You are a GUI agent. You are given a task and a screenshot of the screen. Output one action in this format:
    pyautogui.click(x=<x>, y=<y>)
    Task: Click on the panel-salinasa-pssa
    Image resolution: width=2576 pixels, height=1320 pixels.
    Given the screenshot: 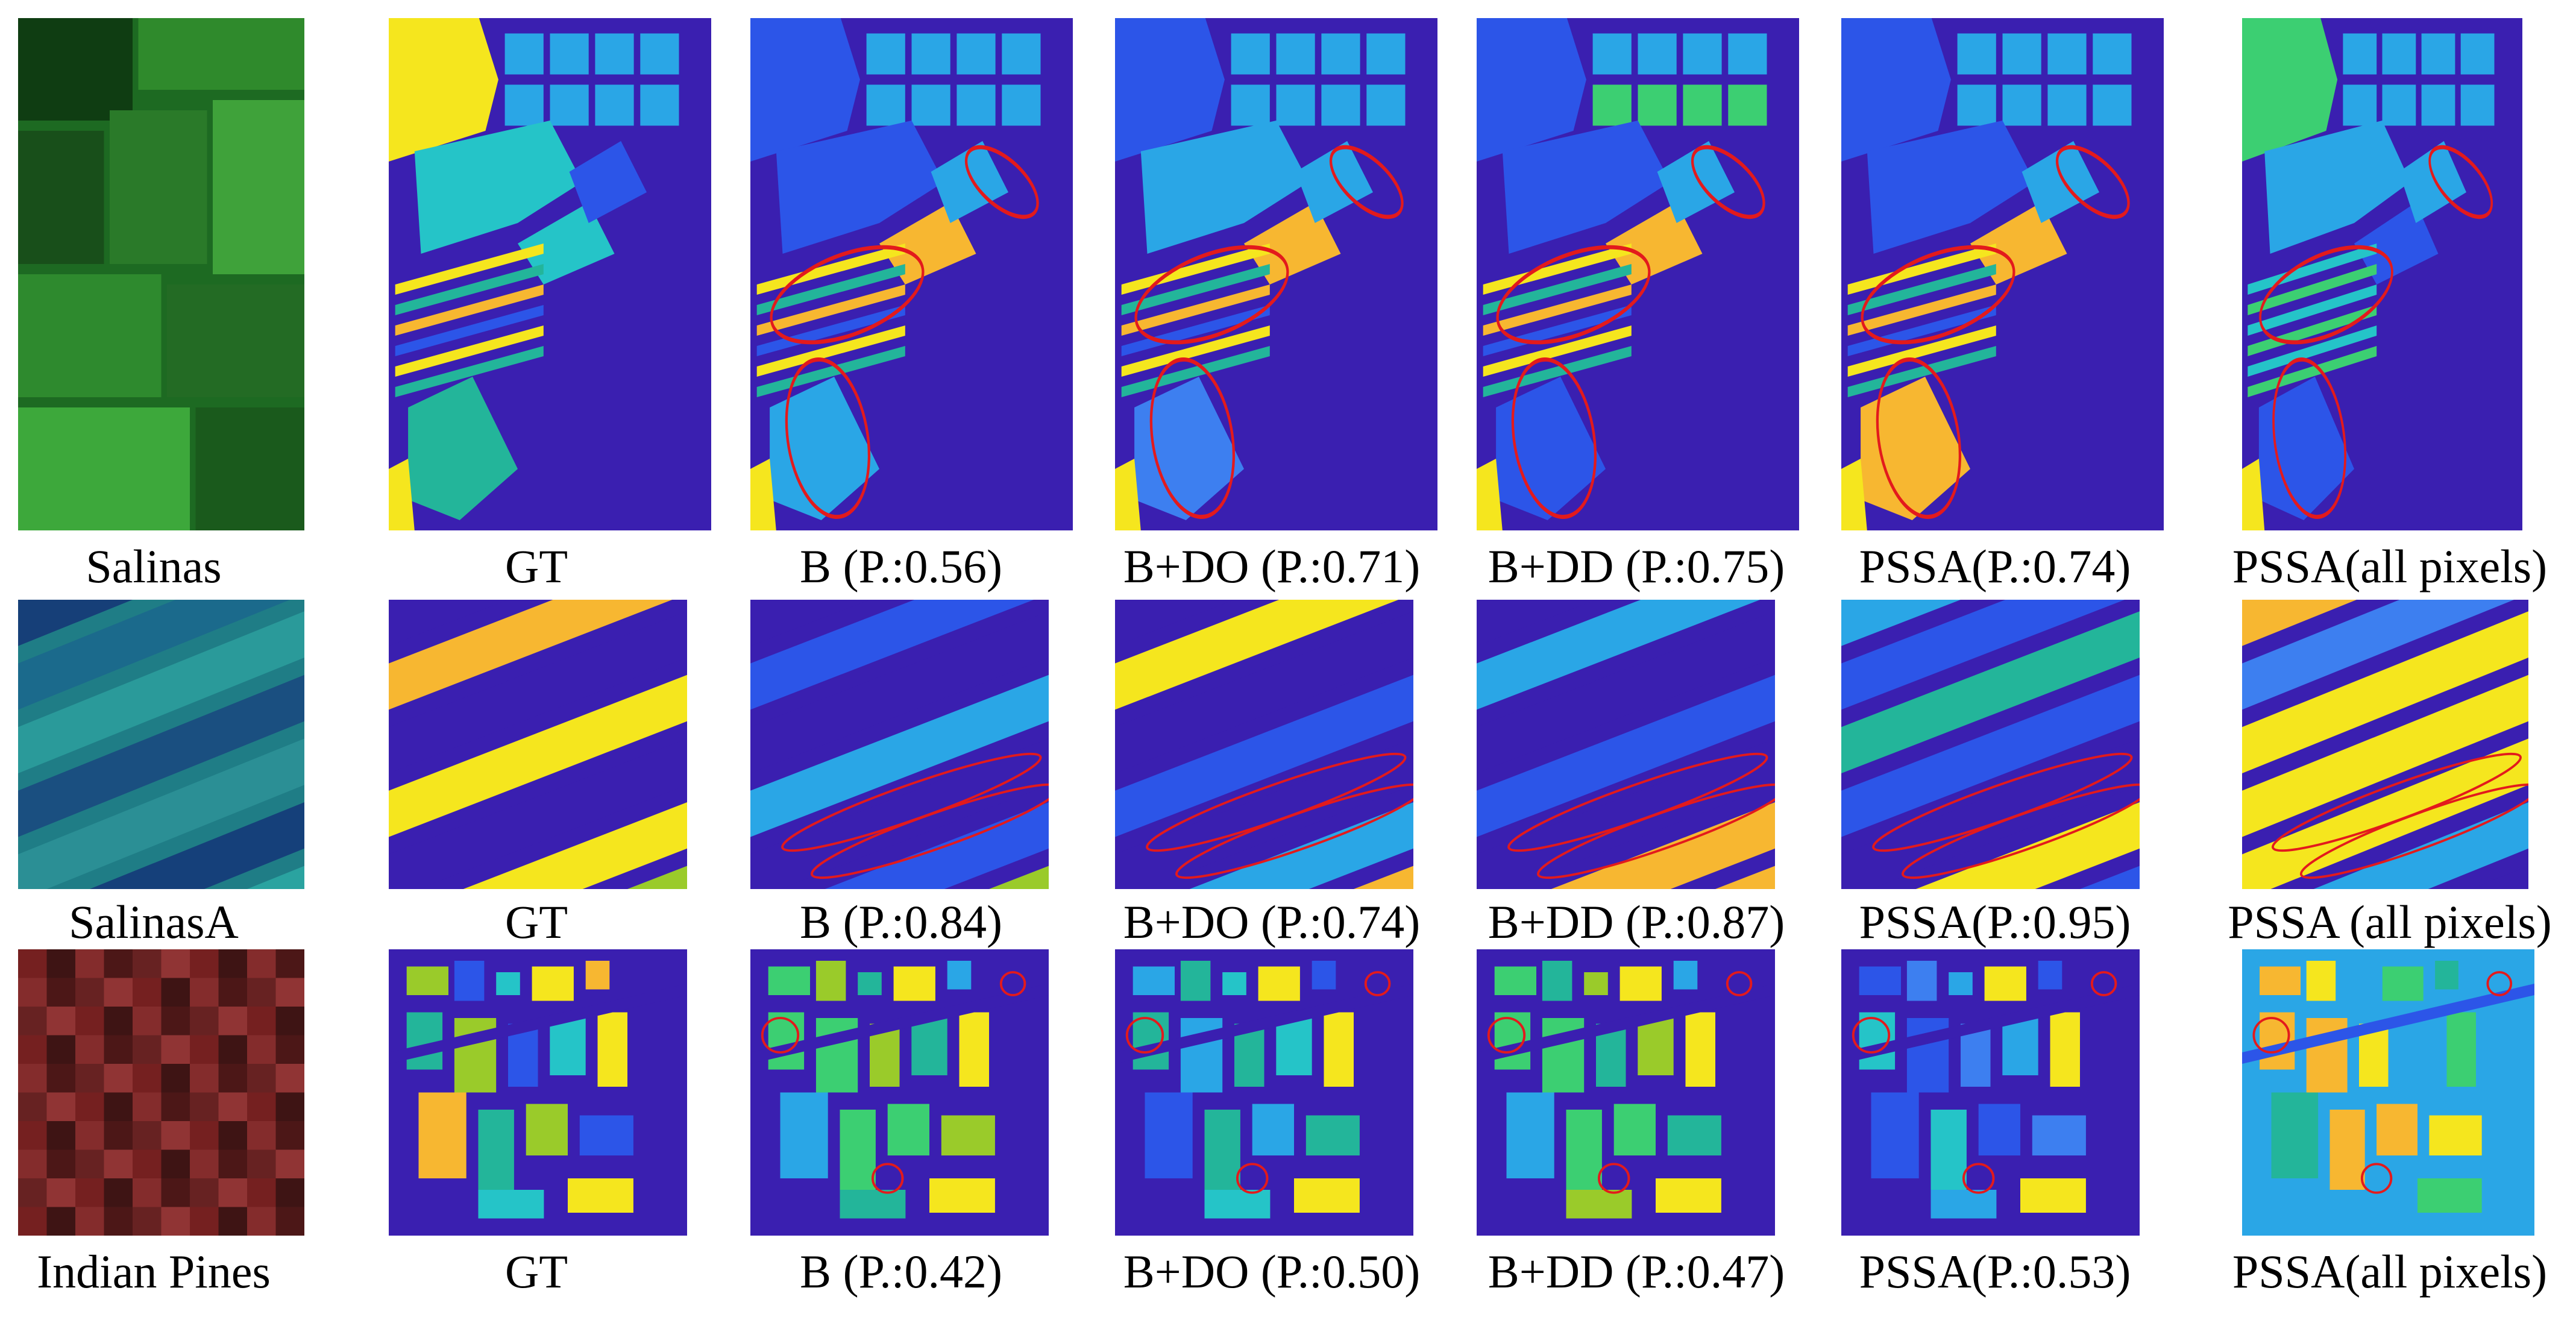 What is the action you would take?
    pyautogui.click(x=1990, y=745)
    